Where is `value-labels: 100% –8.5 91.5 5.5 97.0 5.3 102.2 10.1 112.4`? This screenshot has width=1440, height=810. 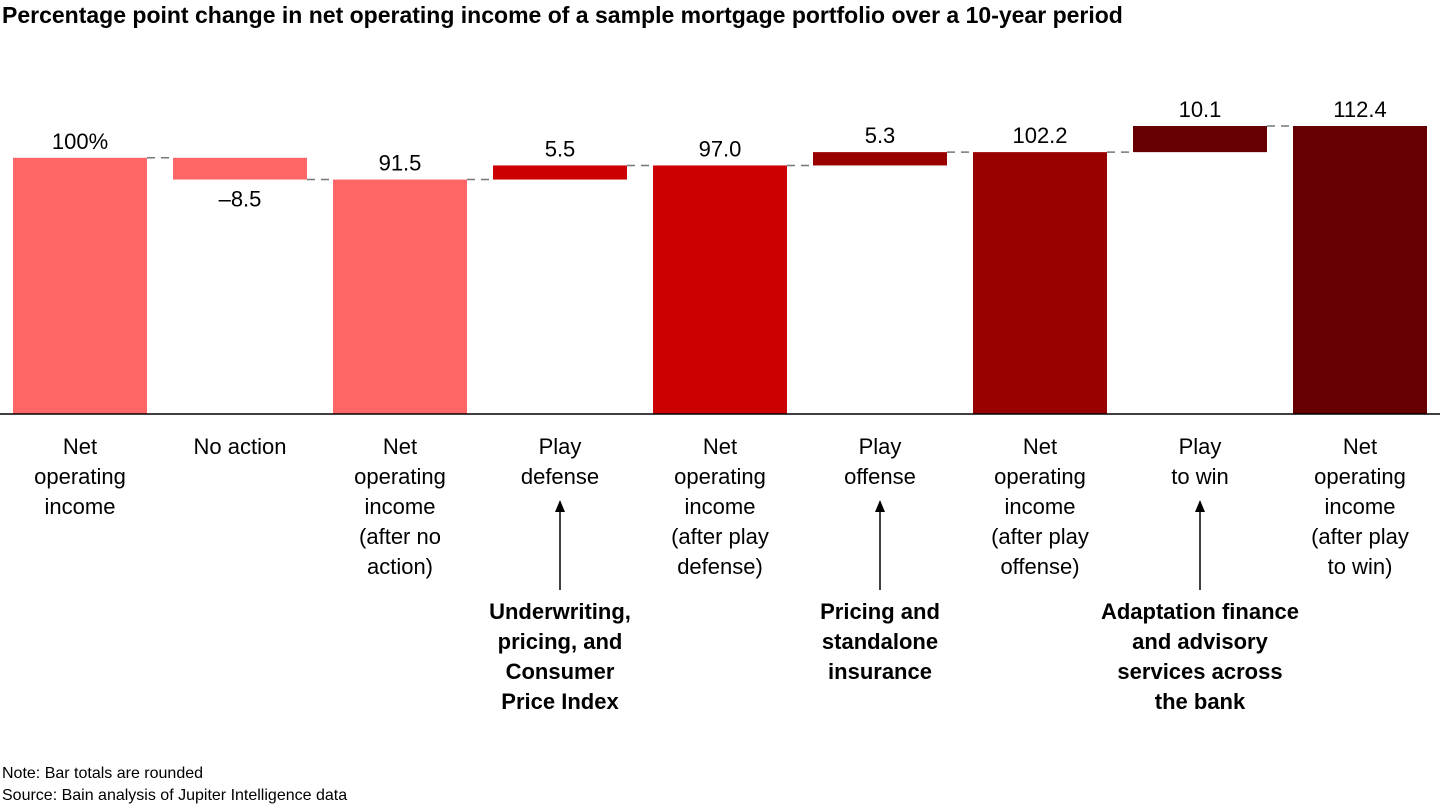
value-labels: 100% –8.5 91.5 5.5 97.0 5.3 102.2 10.1 112.4 is located at coordinates (719, 154).